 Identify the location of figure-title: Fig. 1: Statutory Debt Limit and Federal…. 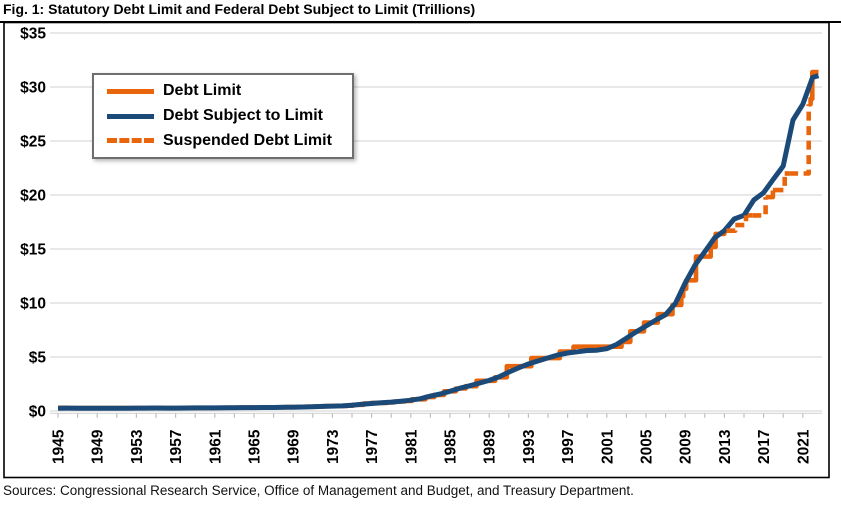
(239, 9).